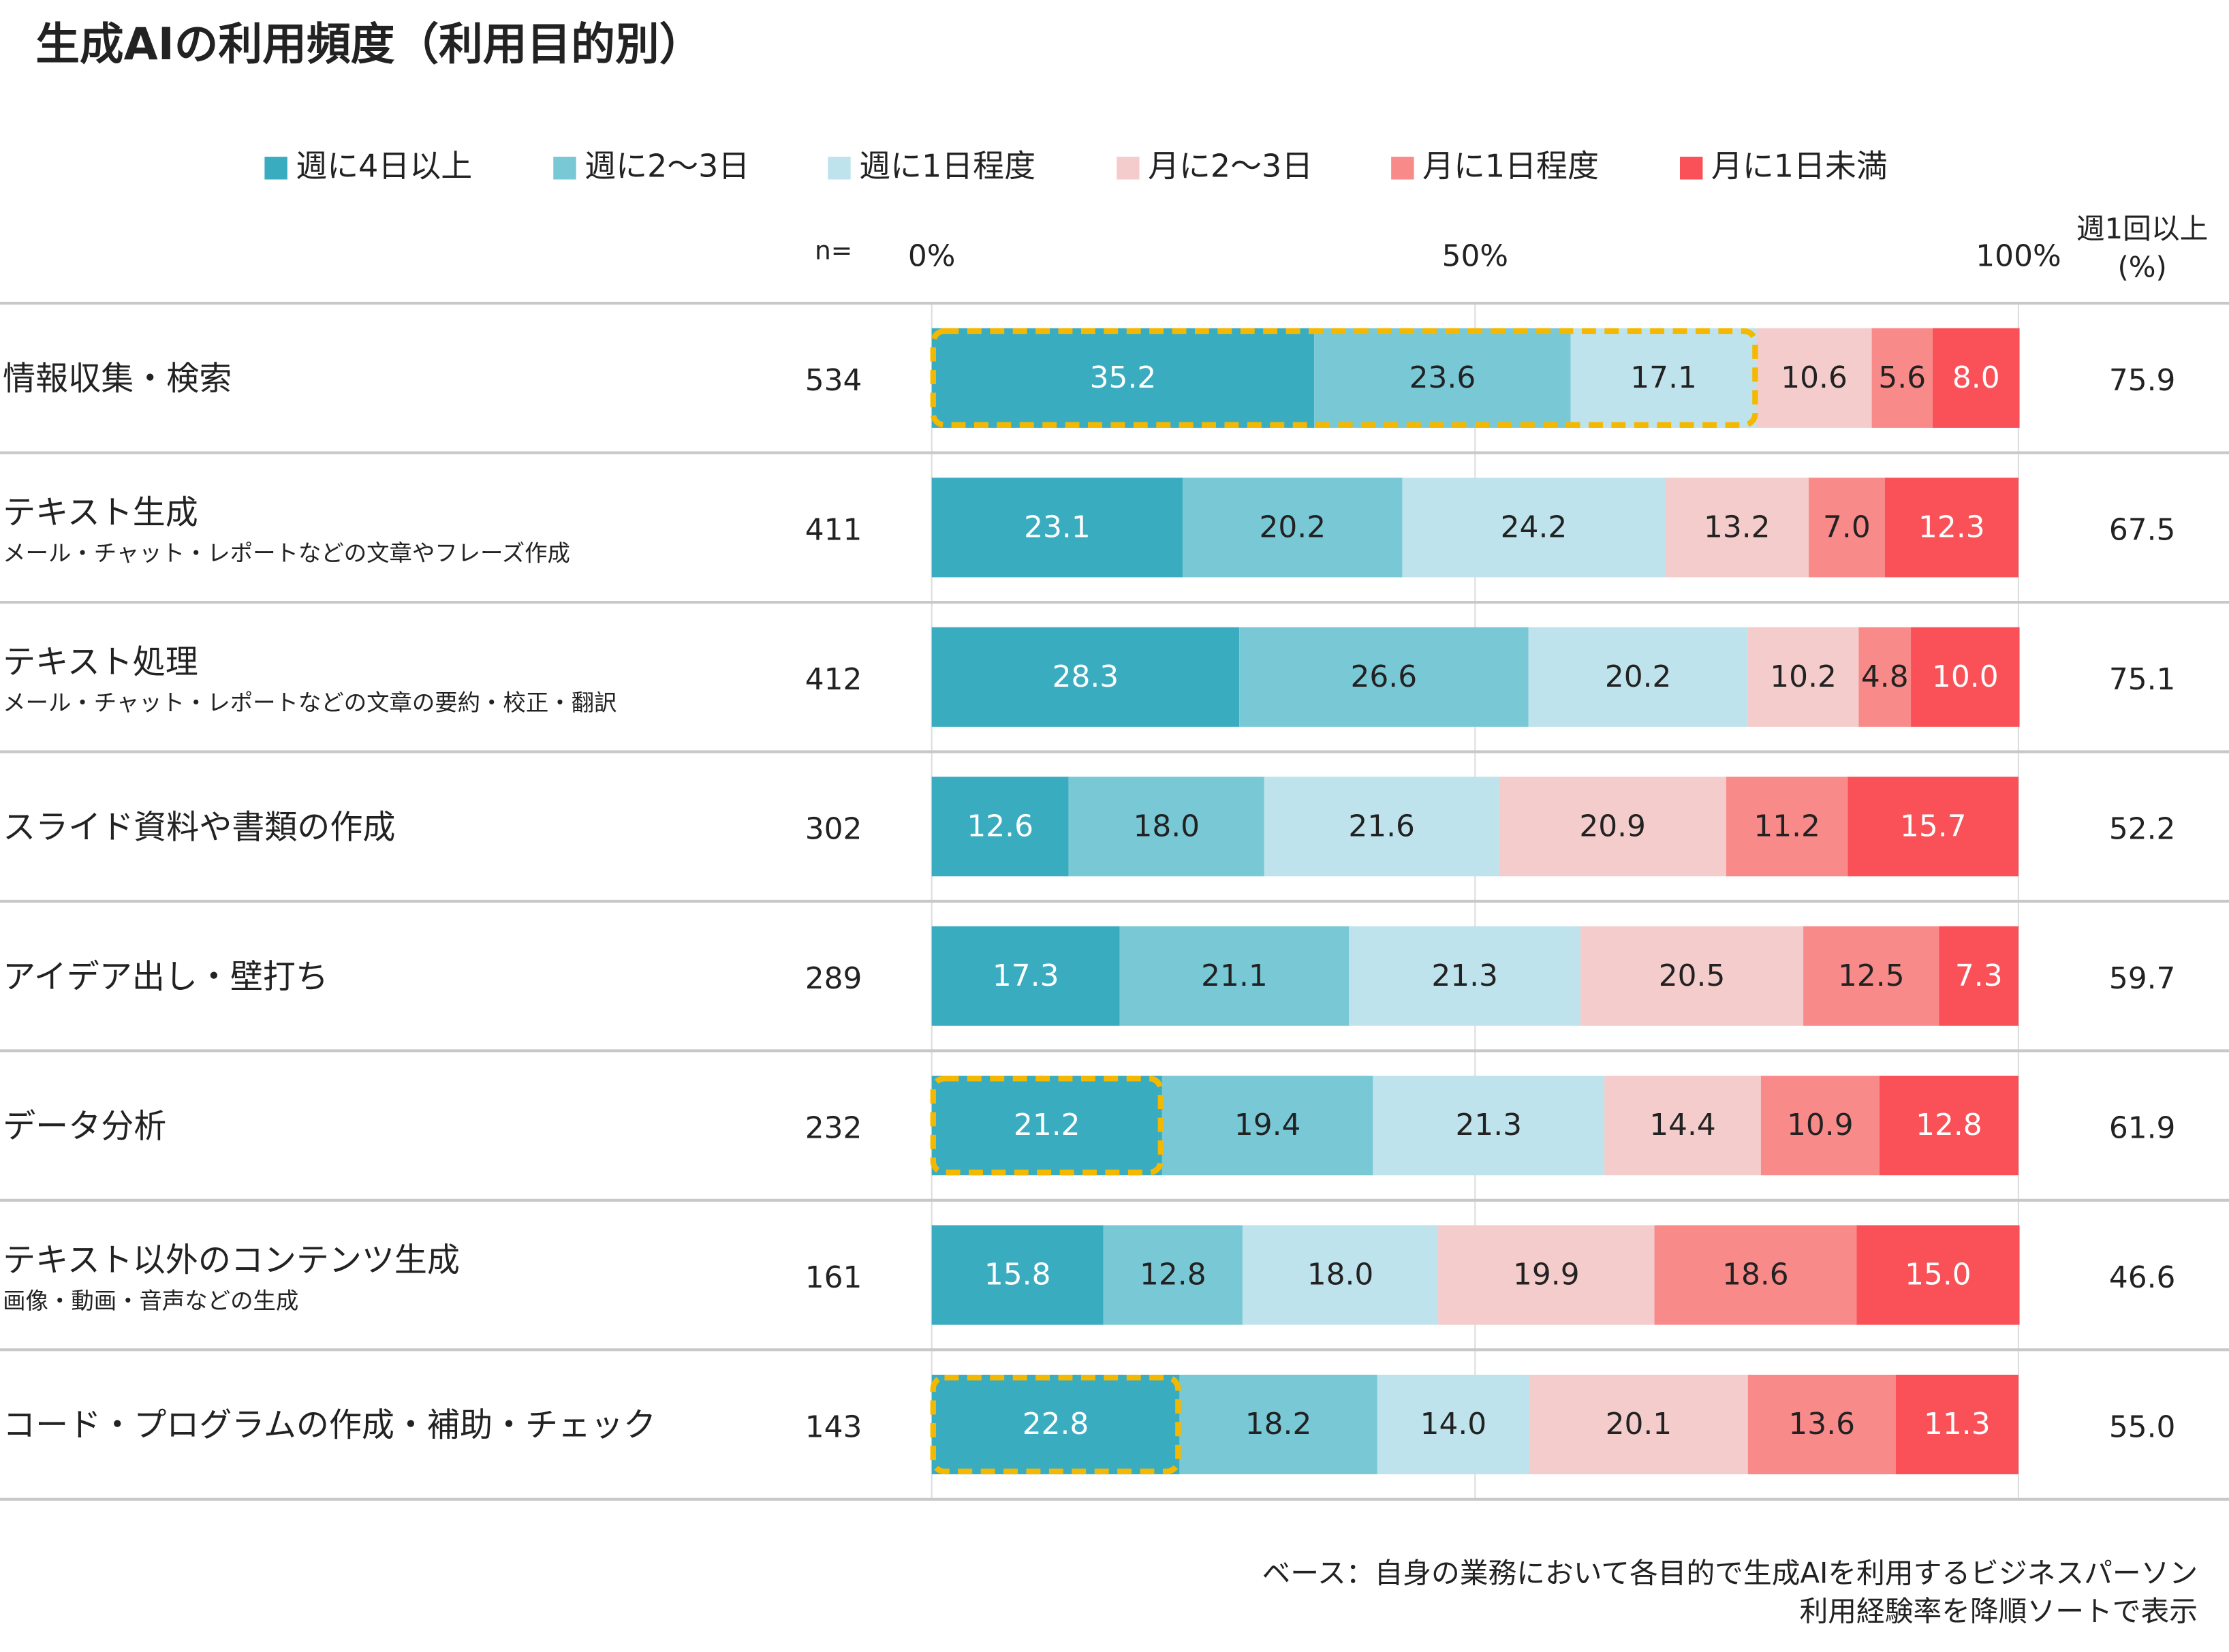 The image size is (2229, 1652). What do you see at coordinates (1510, 165) in the screenshot?
I see `legend-label: 月に1日程度` at bounding box center [1510, 165].